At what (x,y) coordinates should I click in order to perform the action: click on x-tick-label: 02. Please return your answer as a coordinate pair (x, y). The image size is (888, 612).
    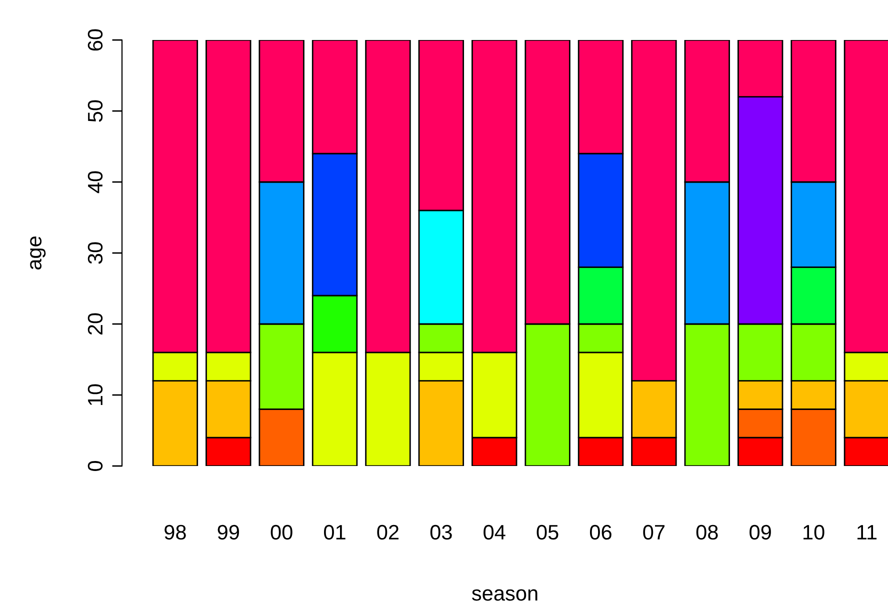
    Looking at the image, I should click on (388, 532).